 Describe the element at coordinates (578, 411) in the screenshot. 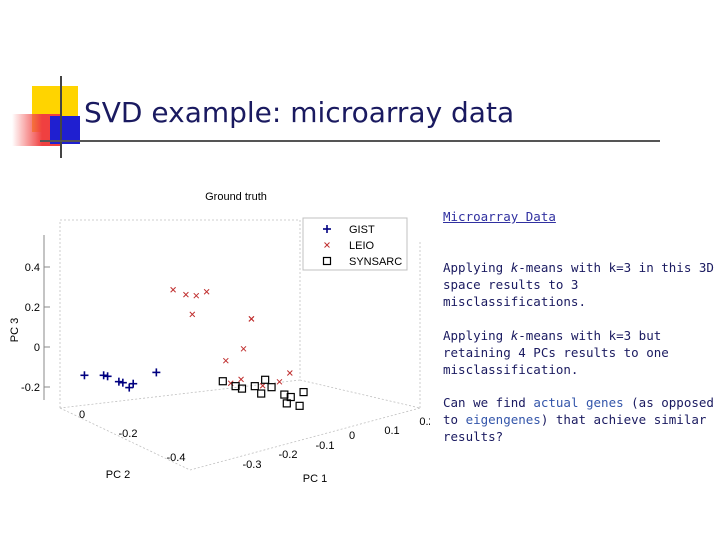

I see `q-mid: (as opposed to` at that location.